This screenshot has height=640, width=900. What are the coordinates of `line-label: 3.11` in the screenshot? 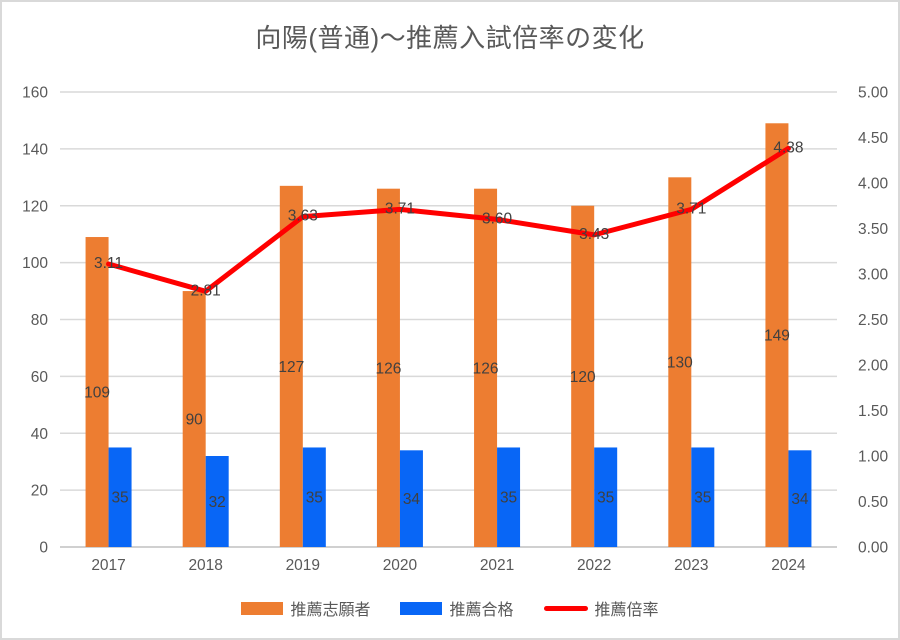 It's located at (108, 263).